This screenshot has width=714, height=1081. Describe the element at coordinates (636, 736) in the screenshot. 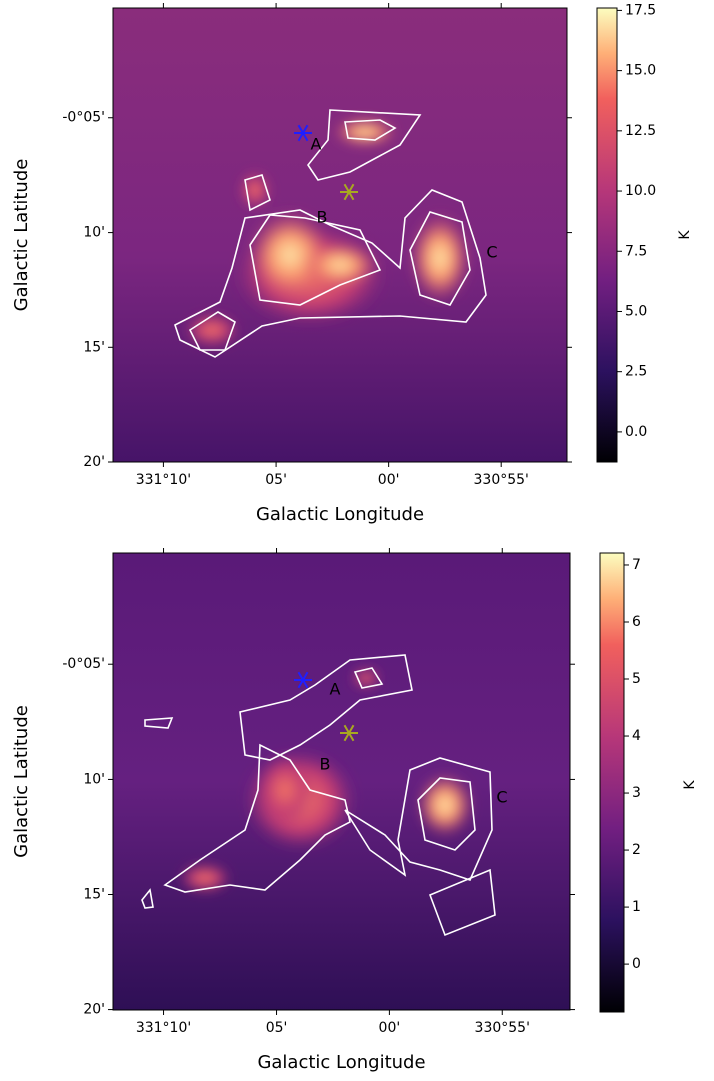

I see `colorbar-tick-label: 4` at that location.